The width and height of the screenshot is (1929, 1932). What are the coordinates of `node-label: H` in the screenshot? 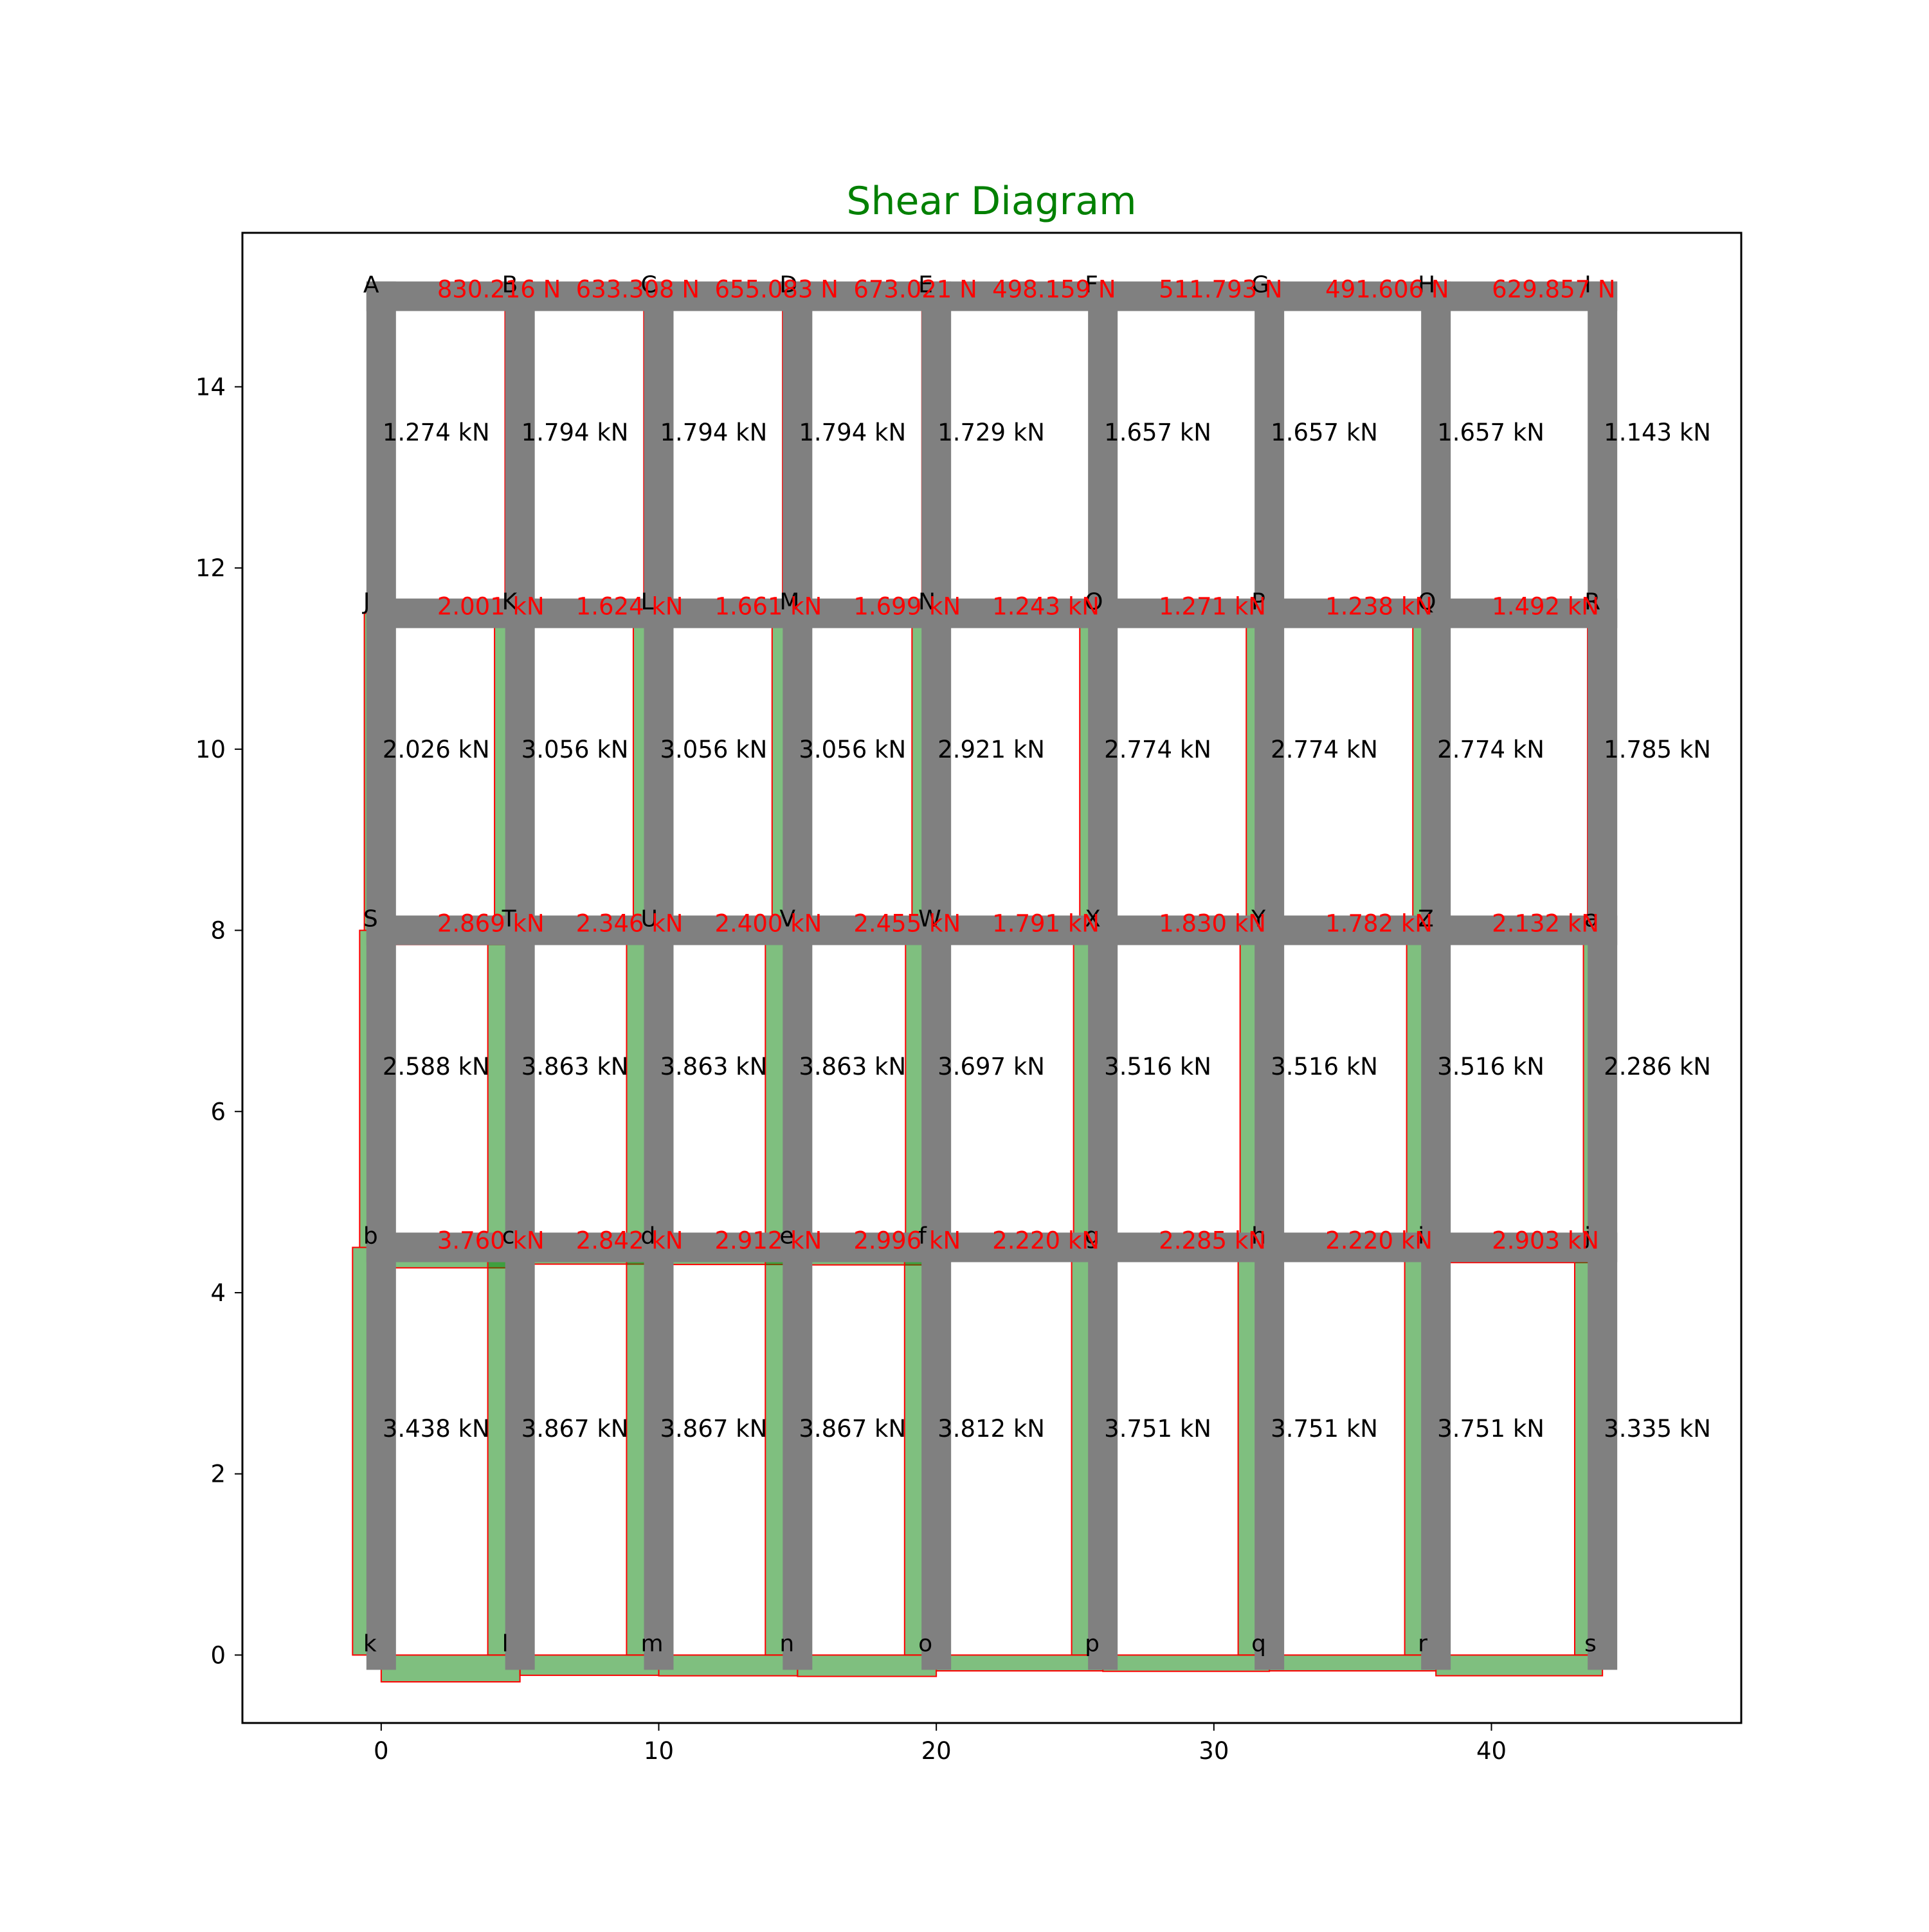 It's located at (1426, 285).